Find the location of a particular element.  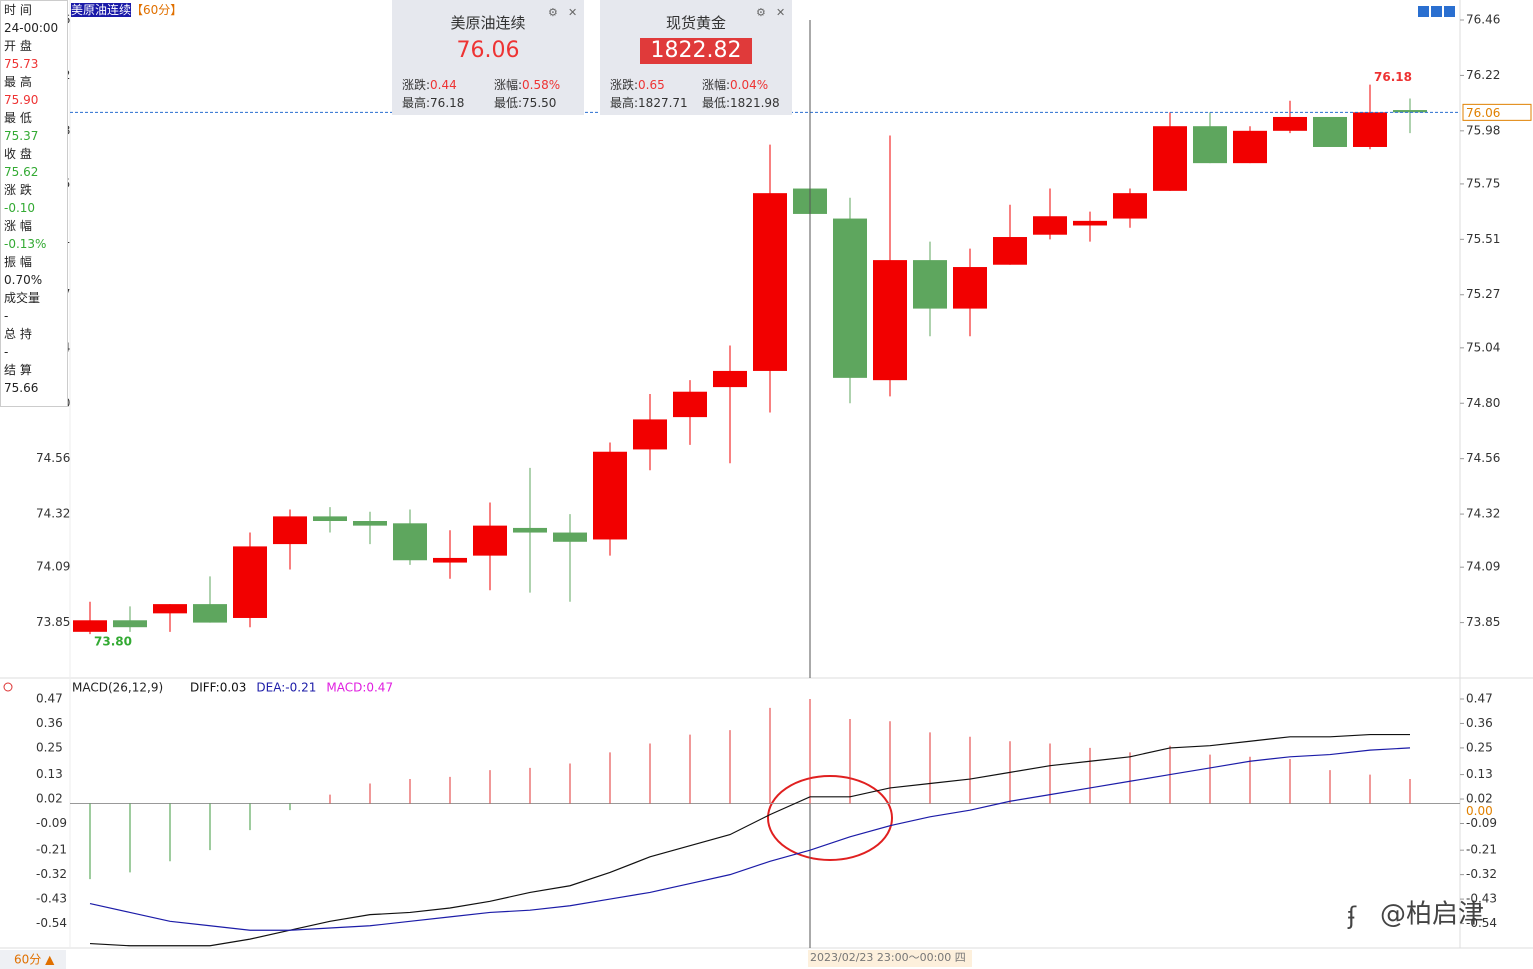

quote-field: 涨跌:0.44 is located at coordinates (429, 84).